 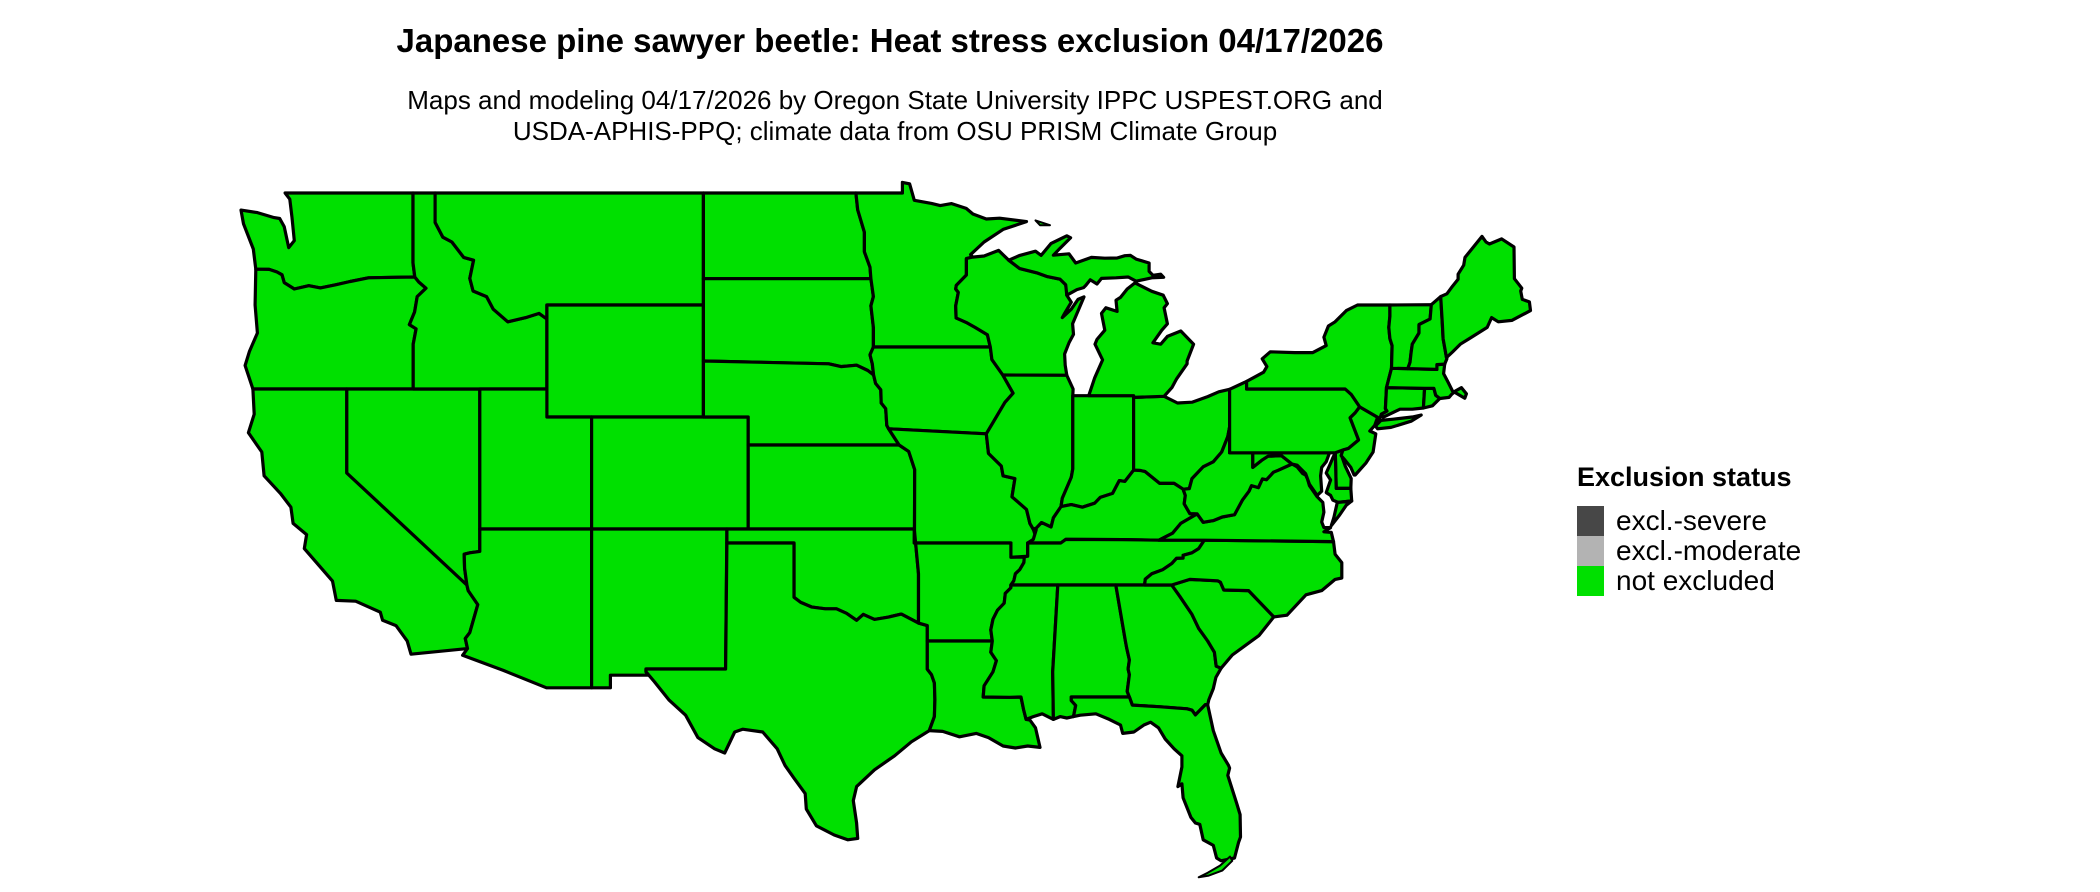 I want to click on state-az, so click(x=527, y=608).